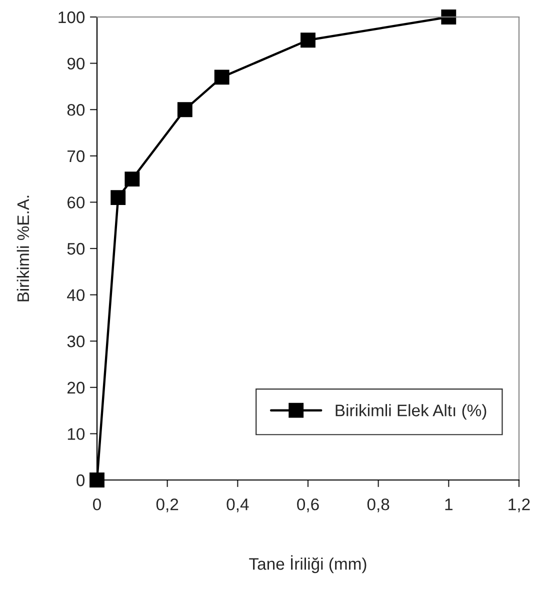 The width and height of the screenshot is (538, 610). Describe the element at coordinates (76, 342) in the screenshot. I see `y-tick-label: 30` at that location.